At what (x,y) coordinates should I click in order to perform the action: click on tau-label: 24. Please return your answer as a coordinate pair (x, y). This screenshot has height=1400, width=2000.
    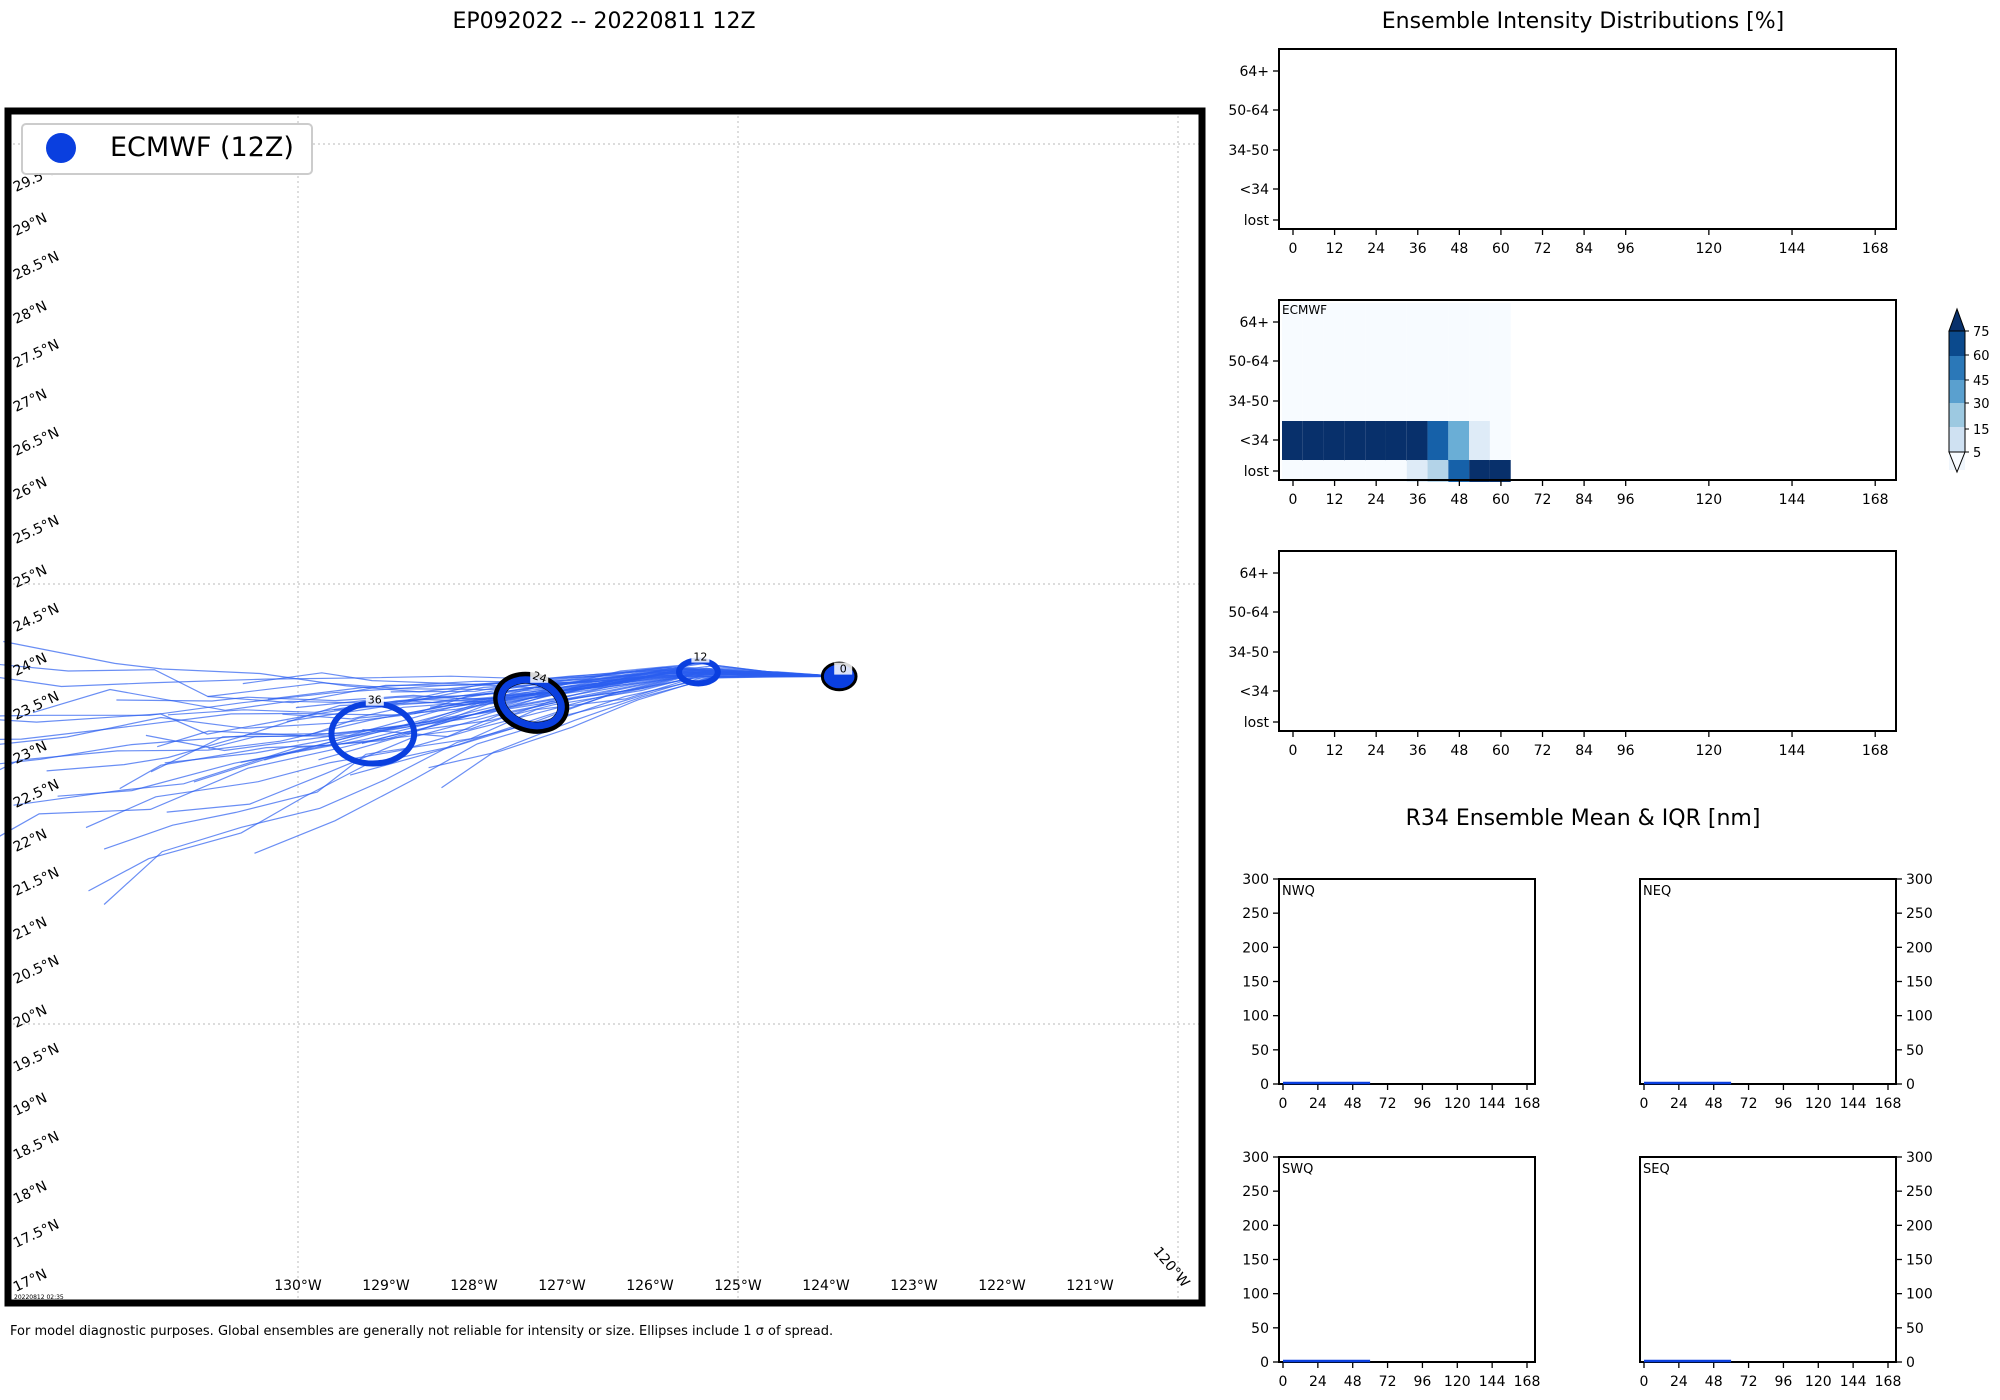
    Looking at the image, I should click on (539, 677).